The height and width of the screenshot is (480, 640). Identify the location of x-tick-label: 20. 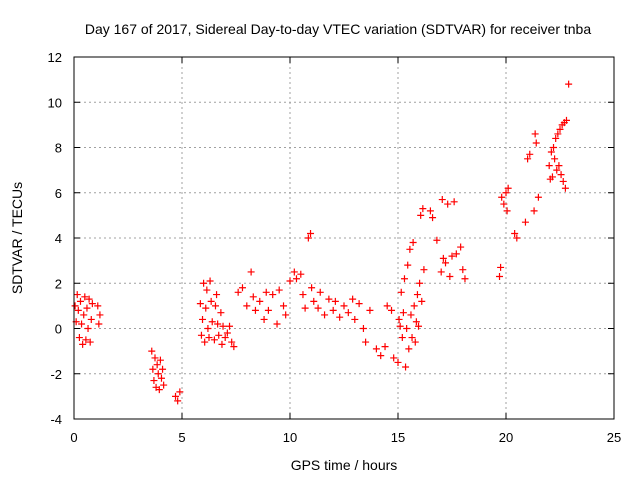
(506, 437).